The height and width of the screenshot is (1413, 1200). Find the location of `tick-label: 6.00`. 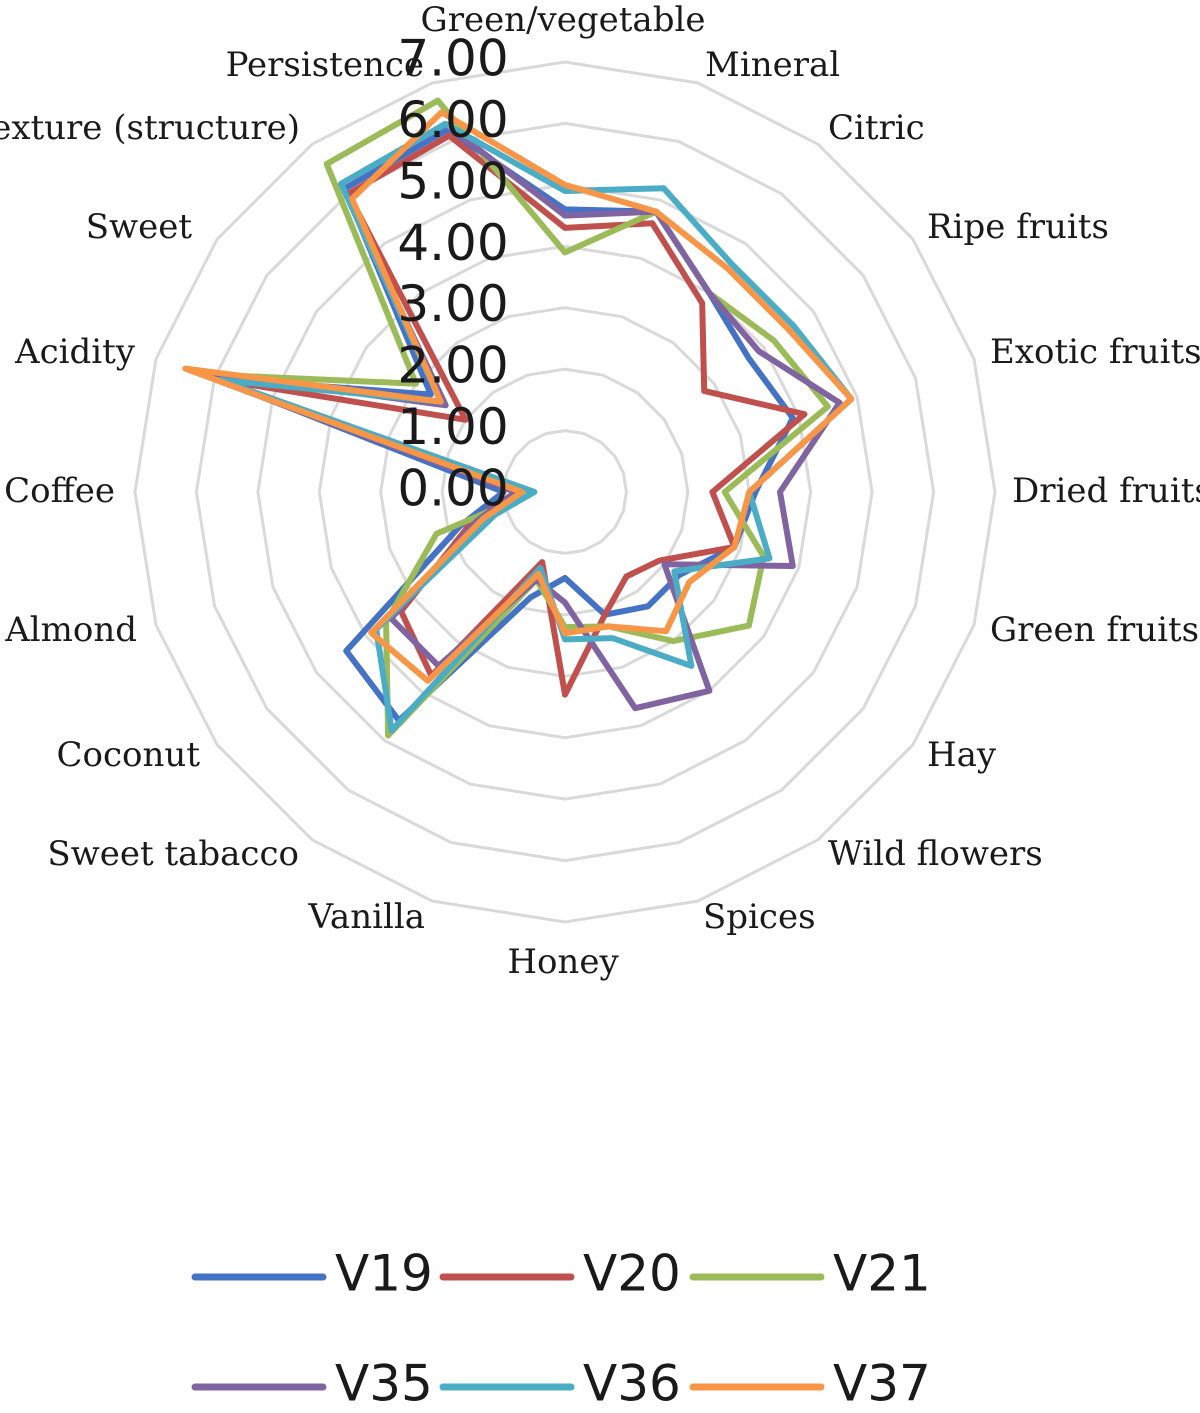

tick-label: 6.00 is located at coordinates (452, 120).